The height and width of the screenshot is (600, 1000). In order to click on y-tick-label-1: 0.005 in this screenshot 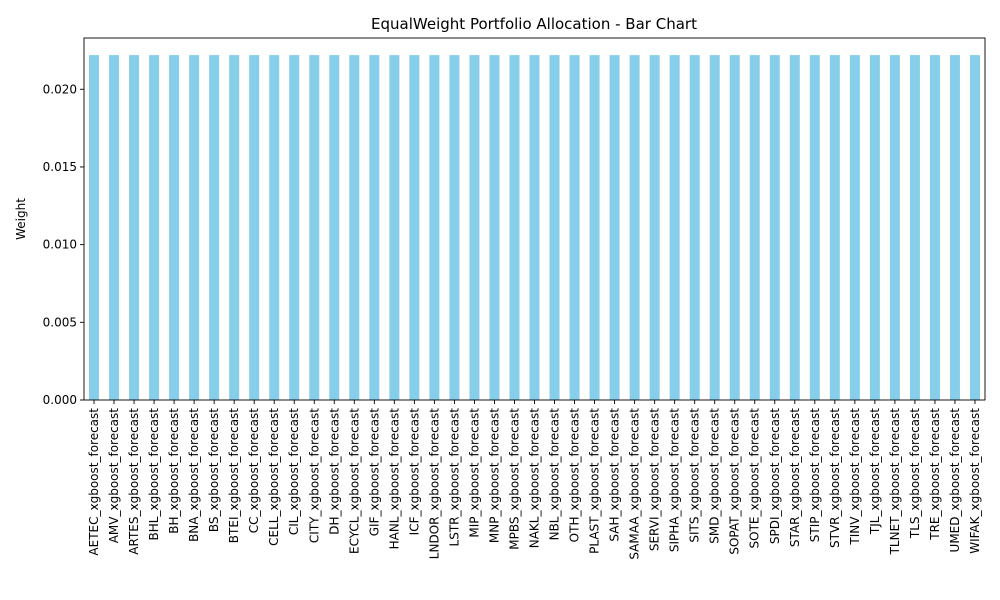, I will do `click(60, 322)`.